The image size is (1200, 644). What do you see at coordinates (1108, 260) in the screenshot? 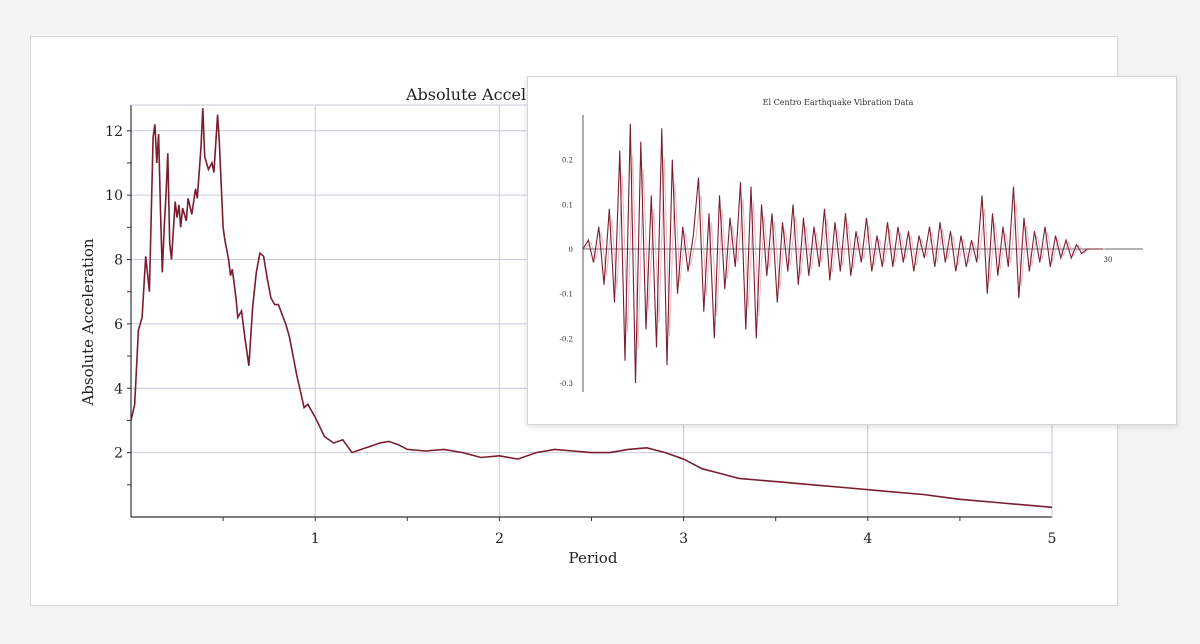
I see `inset-x-tick-label: 30` at bounding box center [1108, 260].